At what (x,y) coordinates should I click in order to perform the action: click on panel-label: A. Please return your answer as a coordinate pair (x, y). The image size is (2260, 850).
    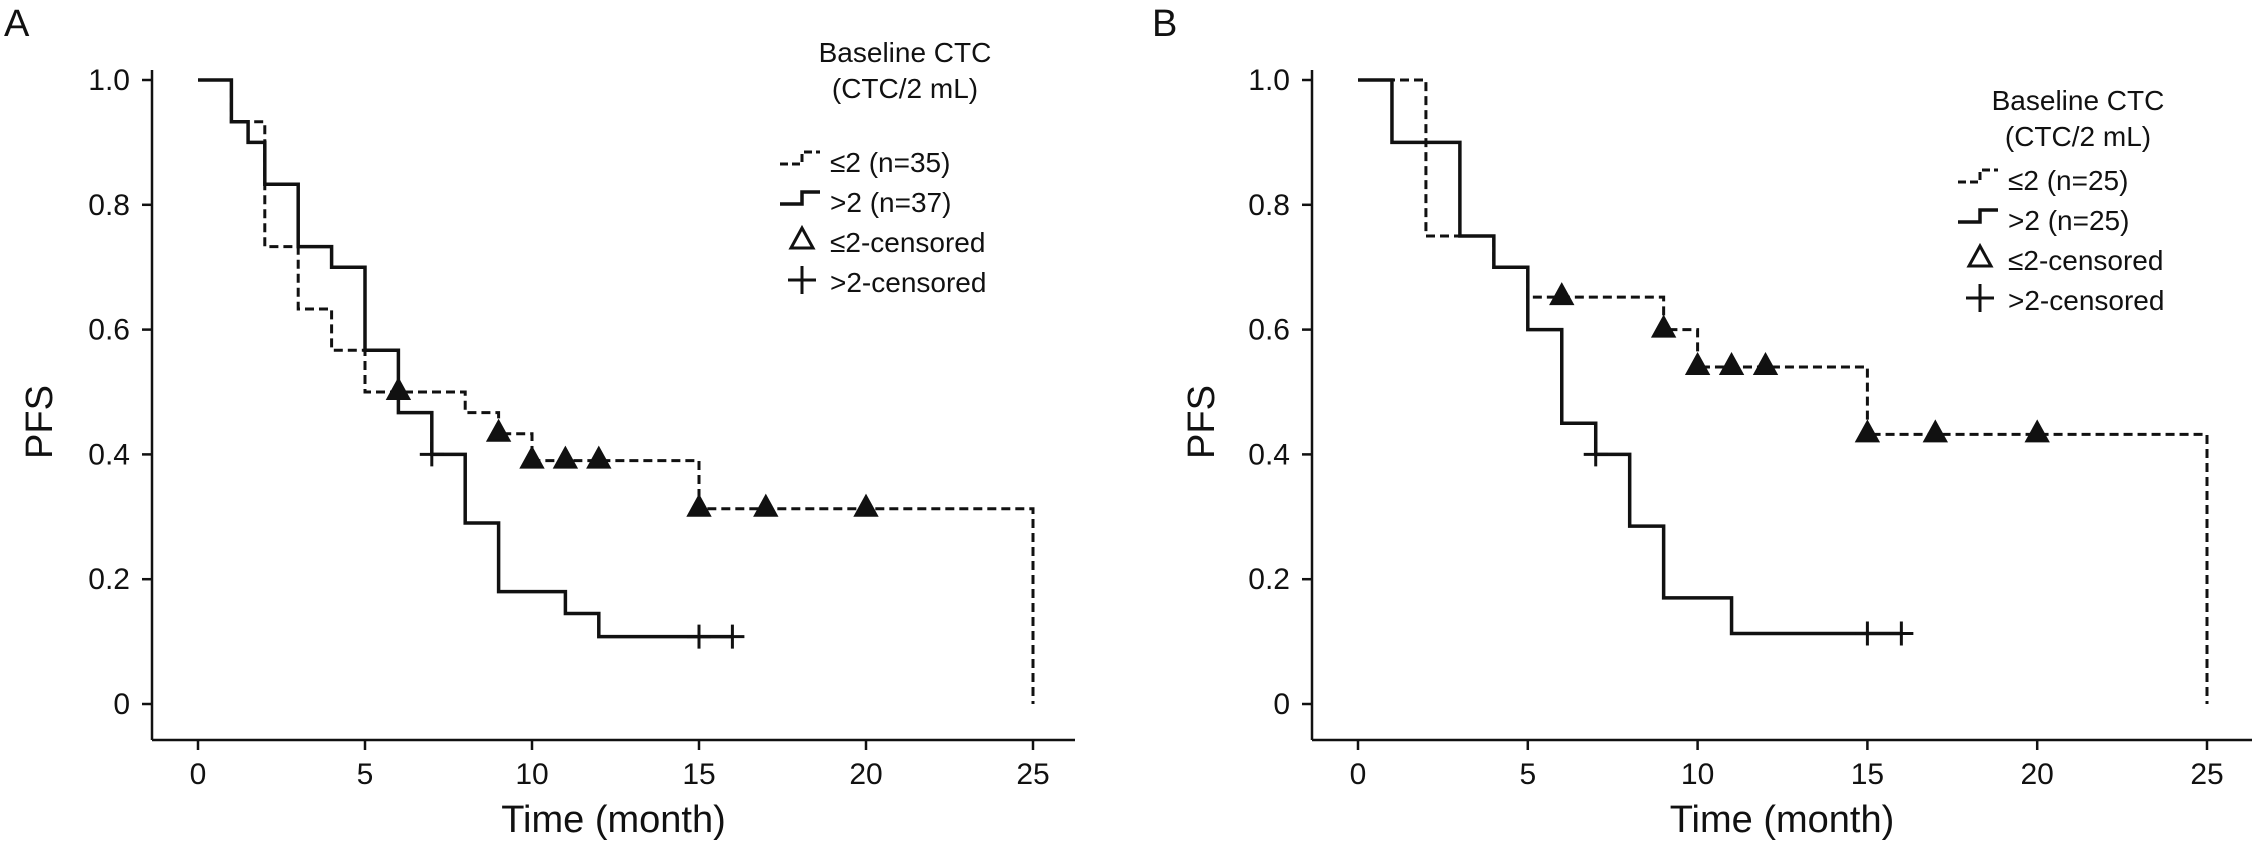
    Looking at the image, I should click on (17, 24).